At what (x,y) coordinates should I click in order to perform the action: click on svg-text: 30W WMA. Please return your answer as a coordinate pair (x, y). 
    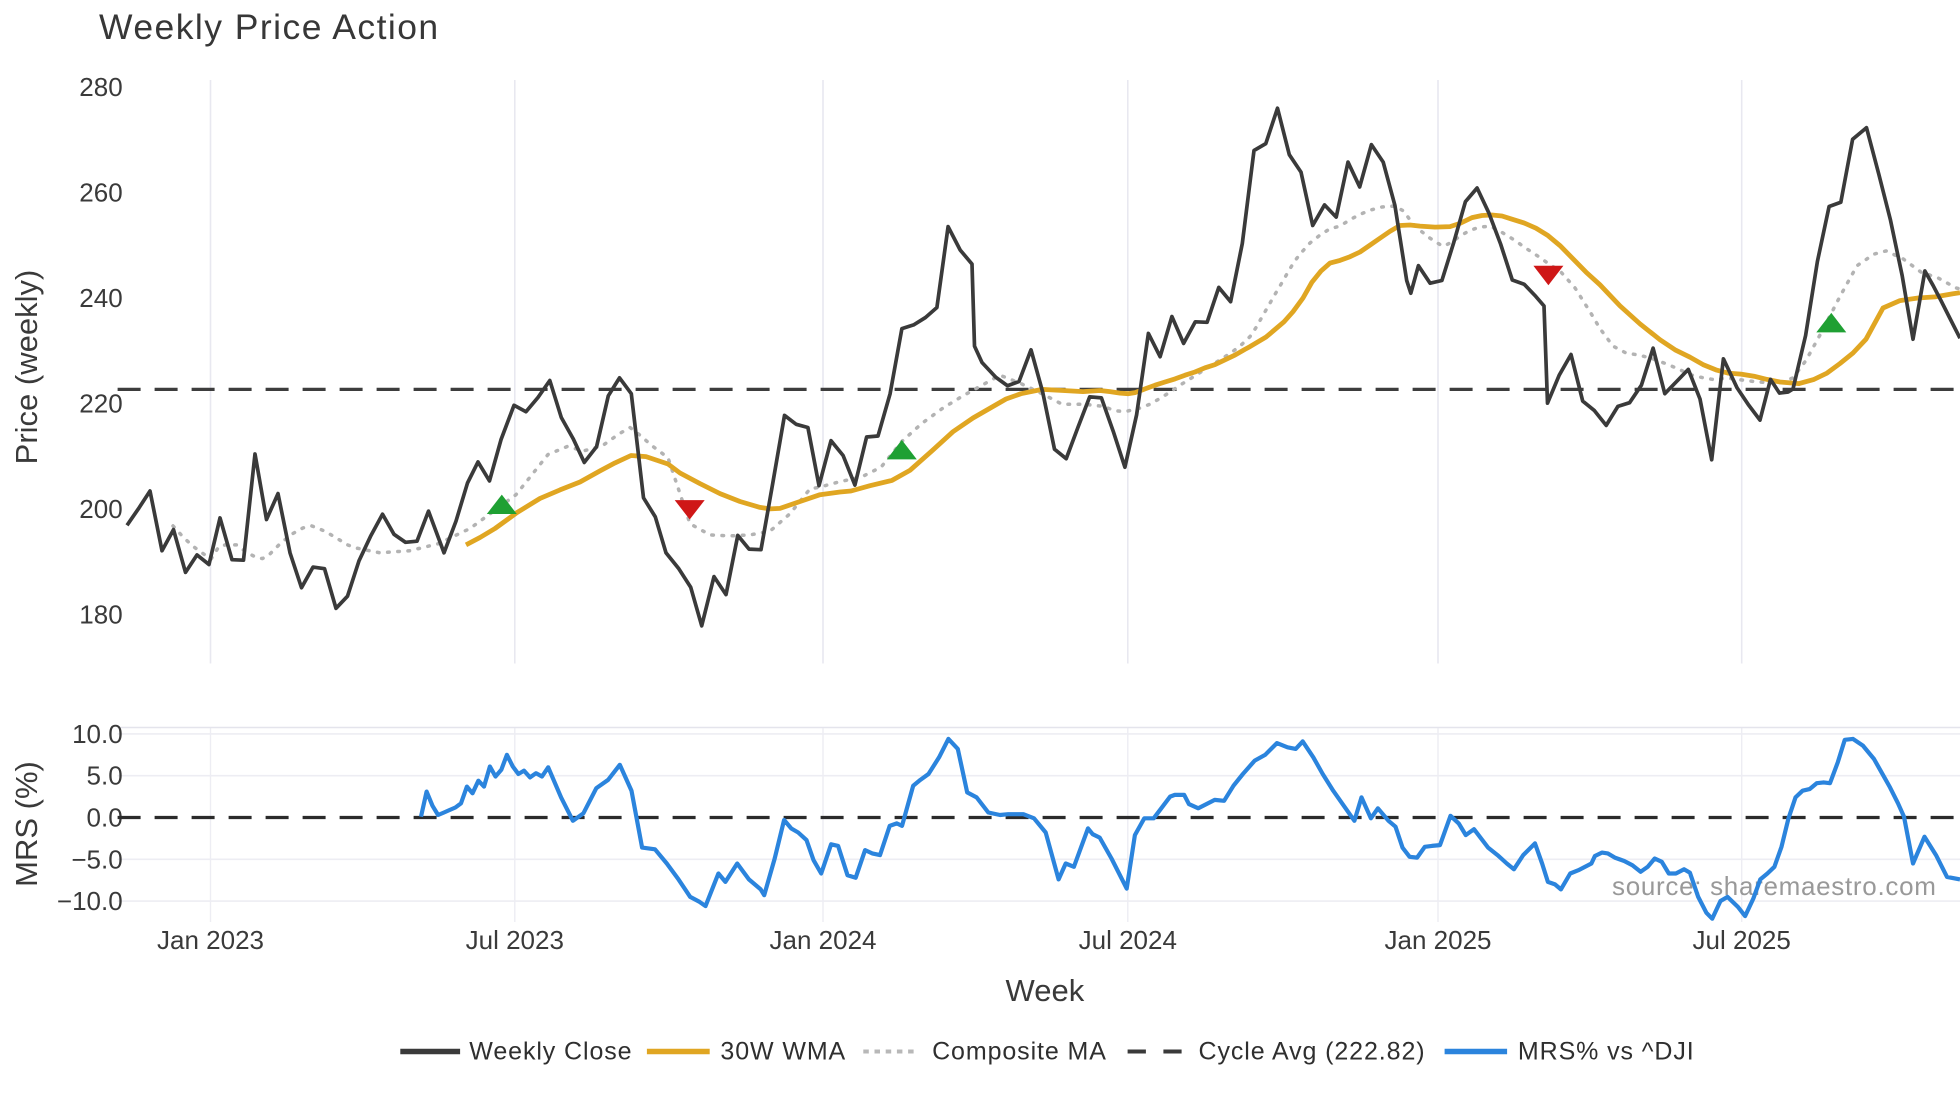
    Looking at the image, I should click on (783, 1052).